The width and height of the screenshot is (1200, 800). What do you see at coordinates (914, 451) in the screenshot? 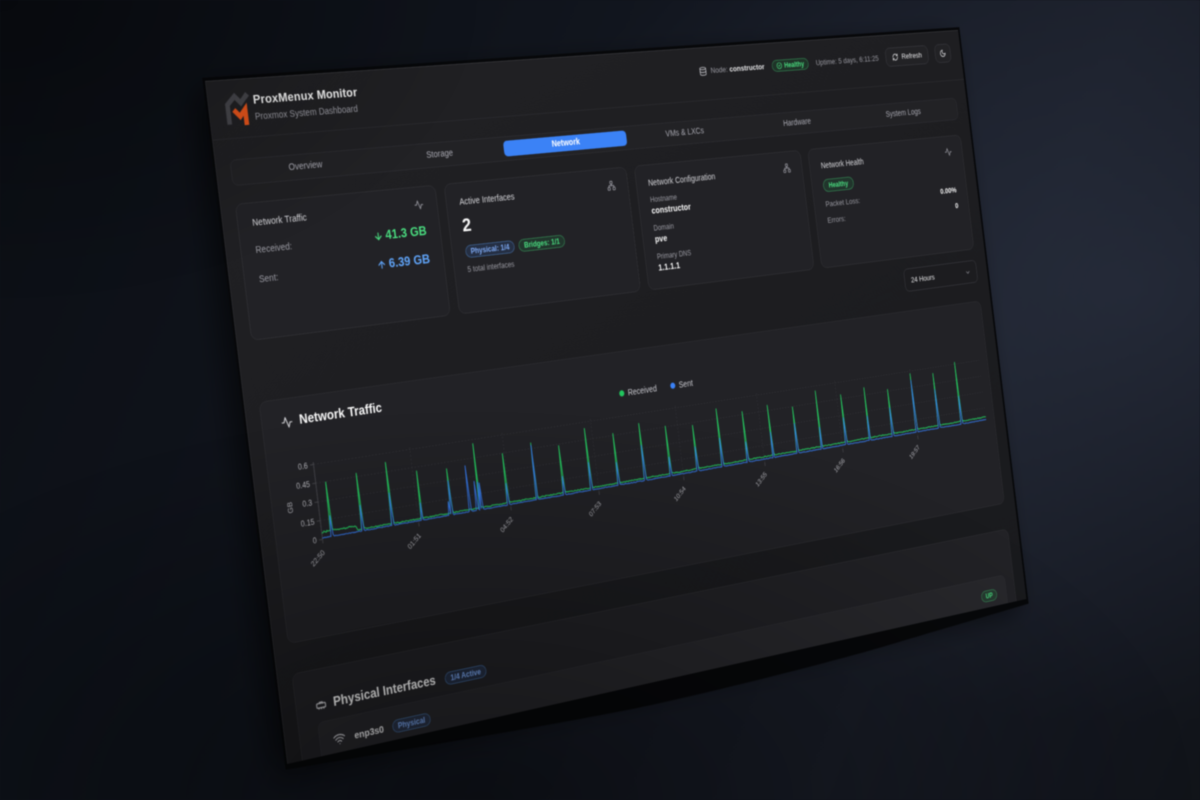
I see `svg-text: 19:57` at bounding box center [914, 451].